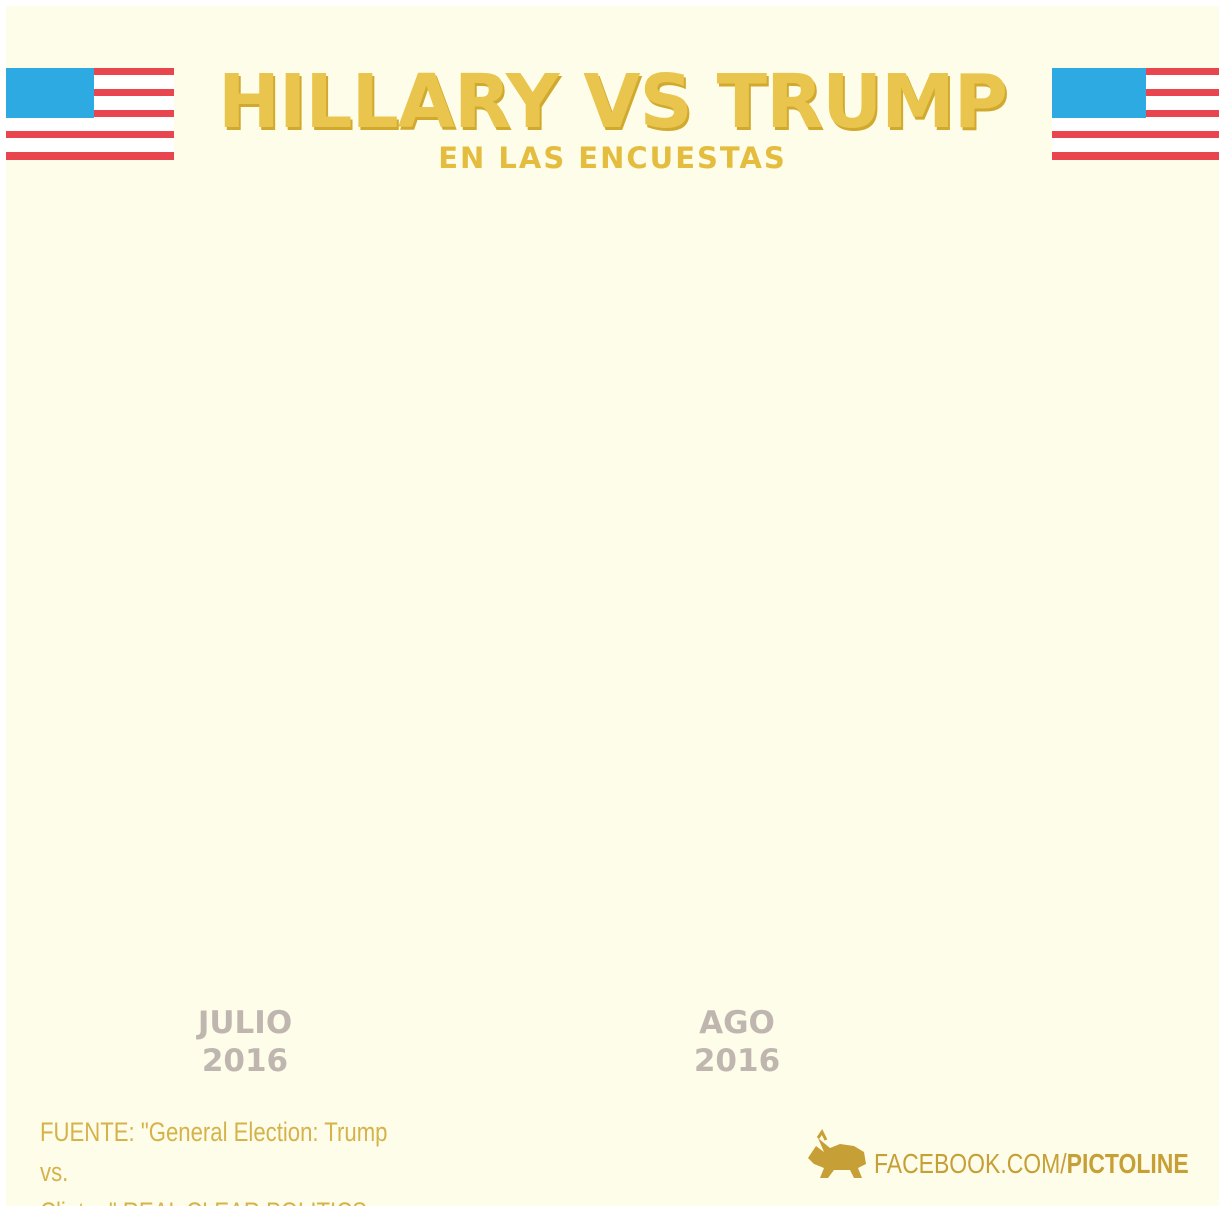  I want to click on chart-title: HILLARY VS TRUMP, so click(612, 102).